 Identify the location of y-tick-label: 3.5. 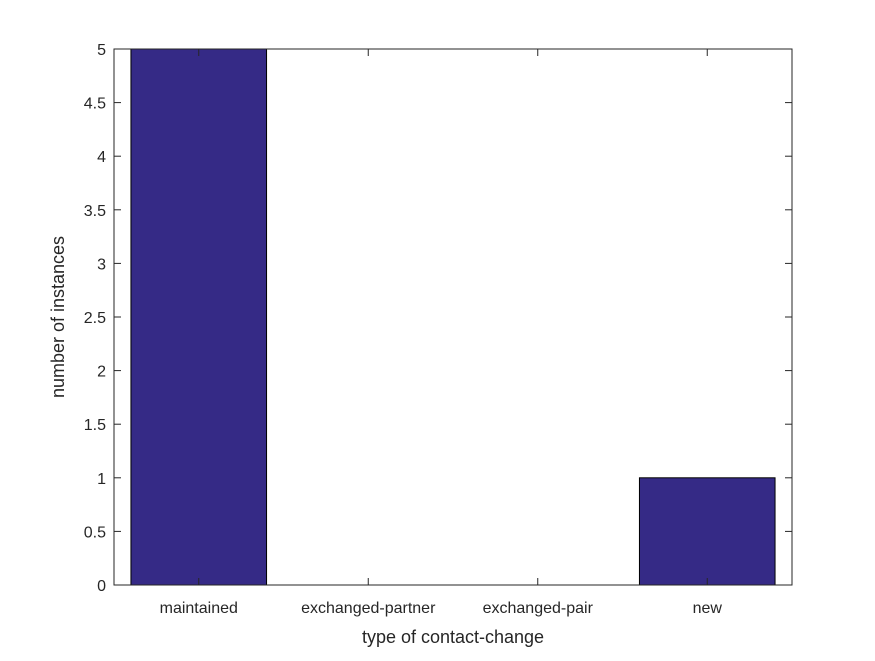
(95, 211).